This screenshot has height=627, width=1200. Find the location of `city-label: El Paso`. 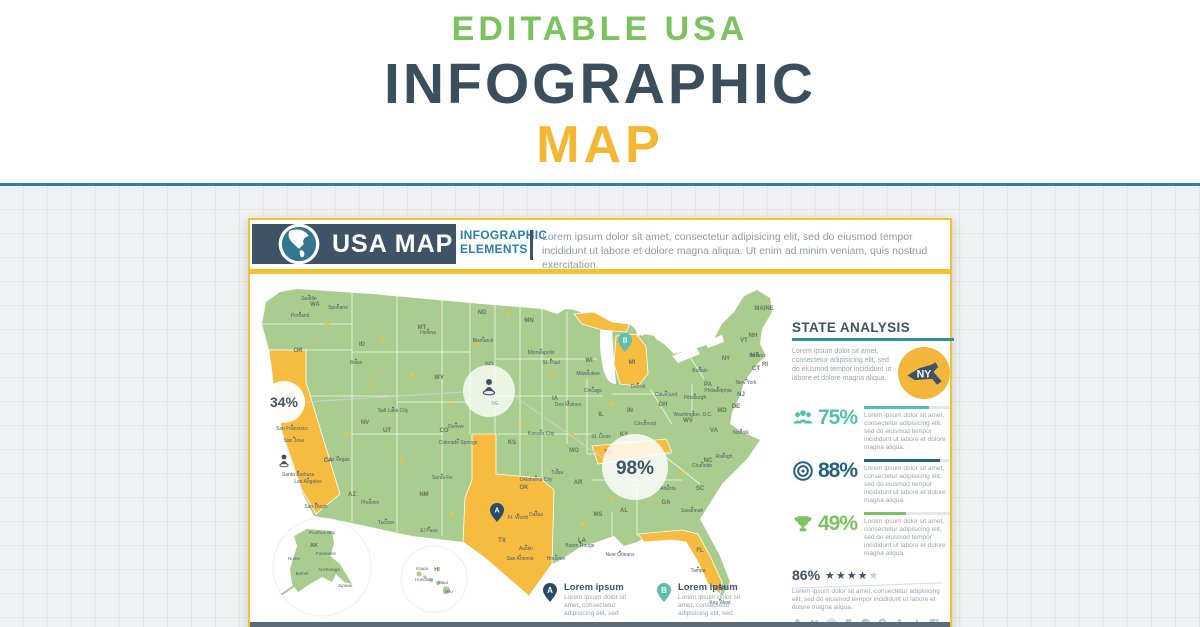

city-label: El Paso is located at coordinates (428, 531).